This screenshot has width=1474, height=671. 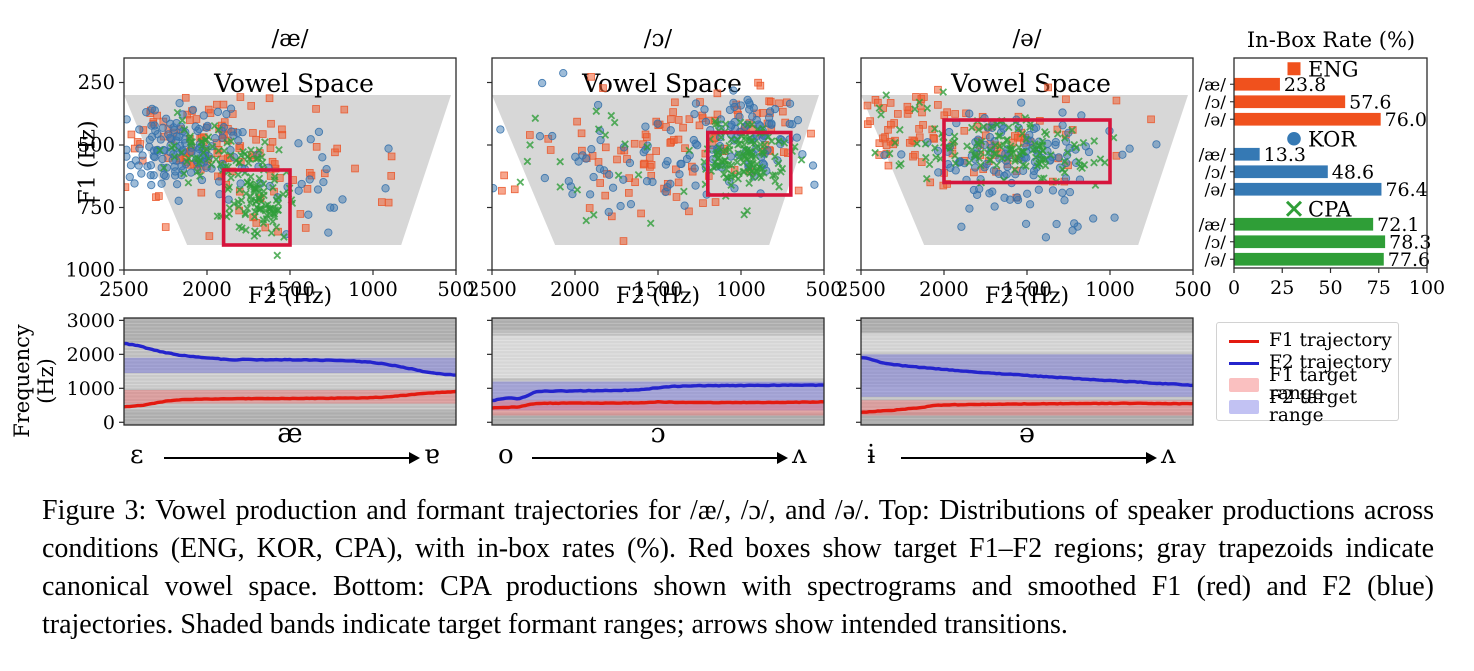 I want to click on legend-marker-CPA, so click(x=1294, y=208).